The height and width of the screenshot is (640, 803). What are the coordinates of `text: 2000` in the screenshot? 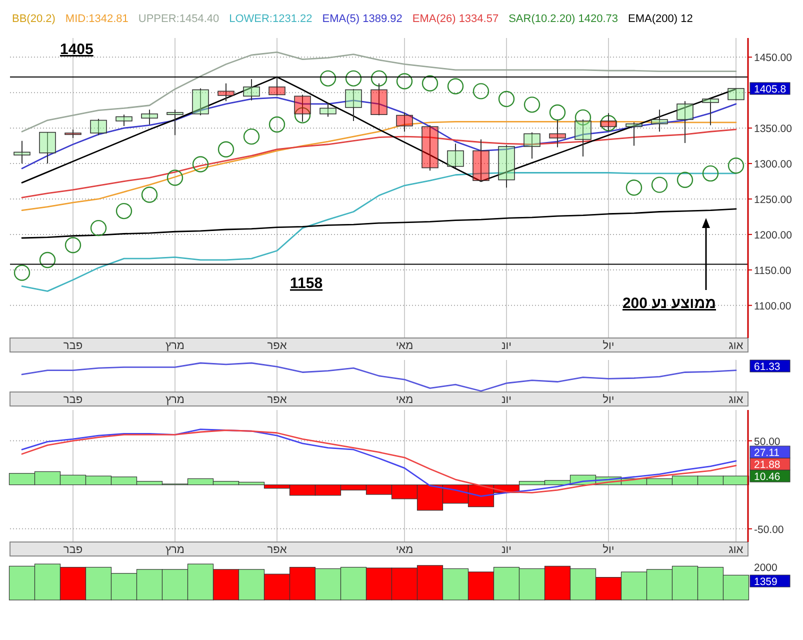 It's located at (766, 568).